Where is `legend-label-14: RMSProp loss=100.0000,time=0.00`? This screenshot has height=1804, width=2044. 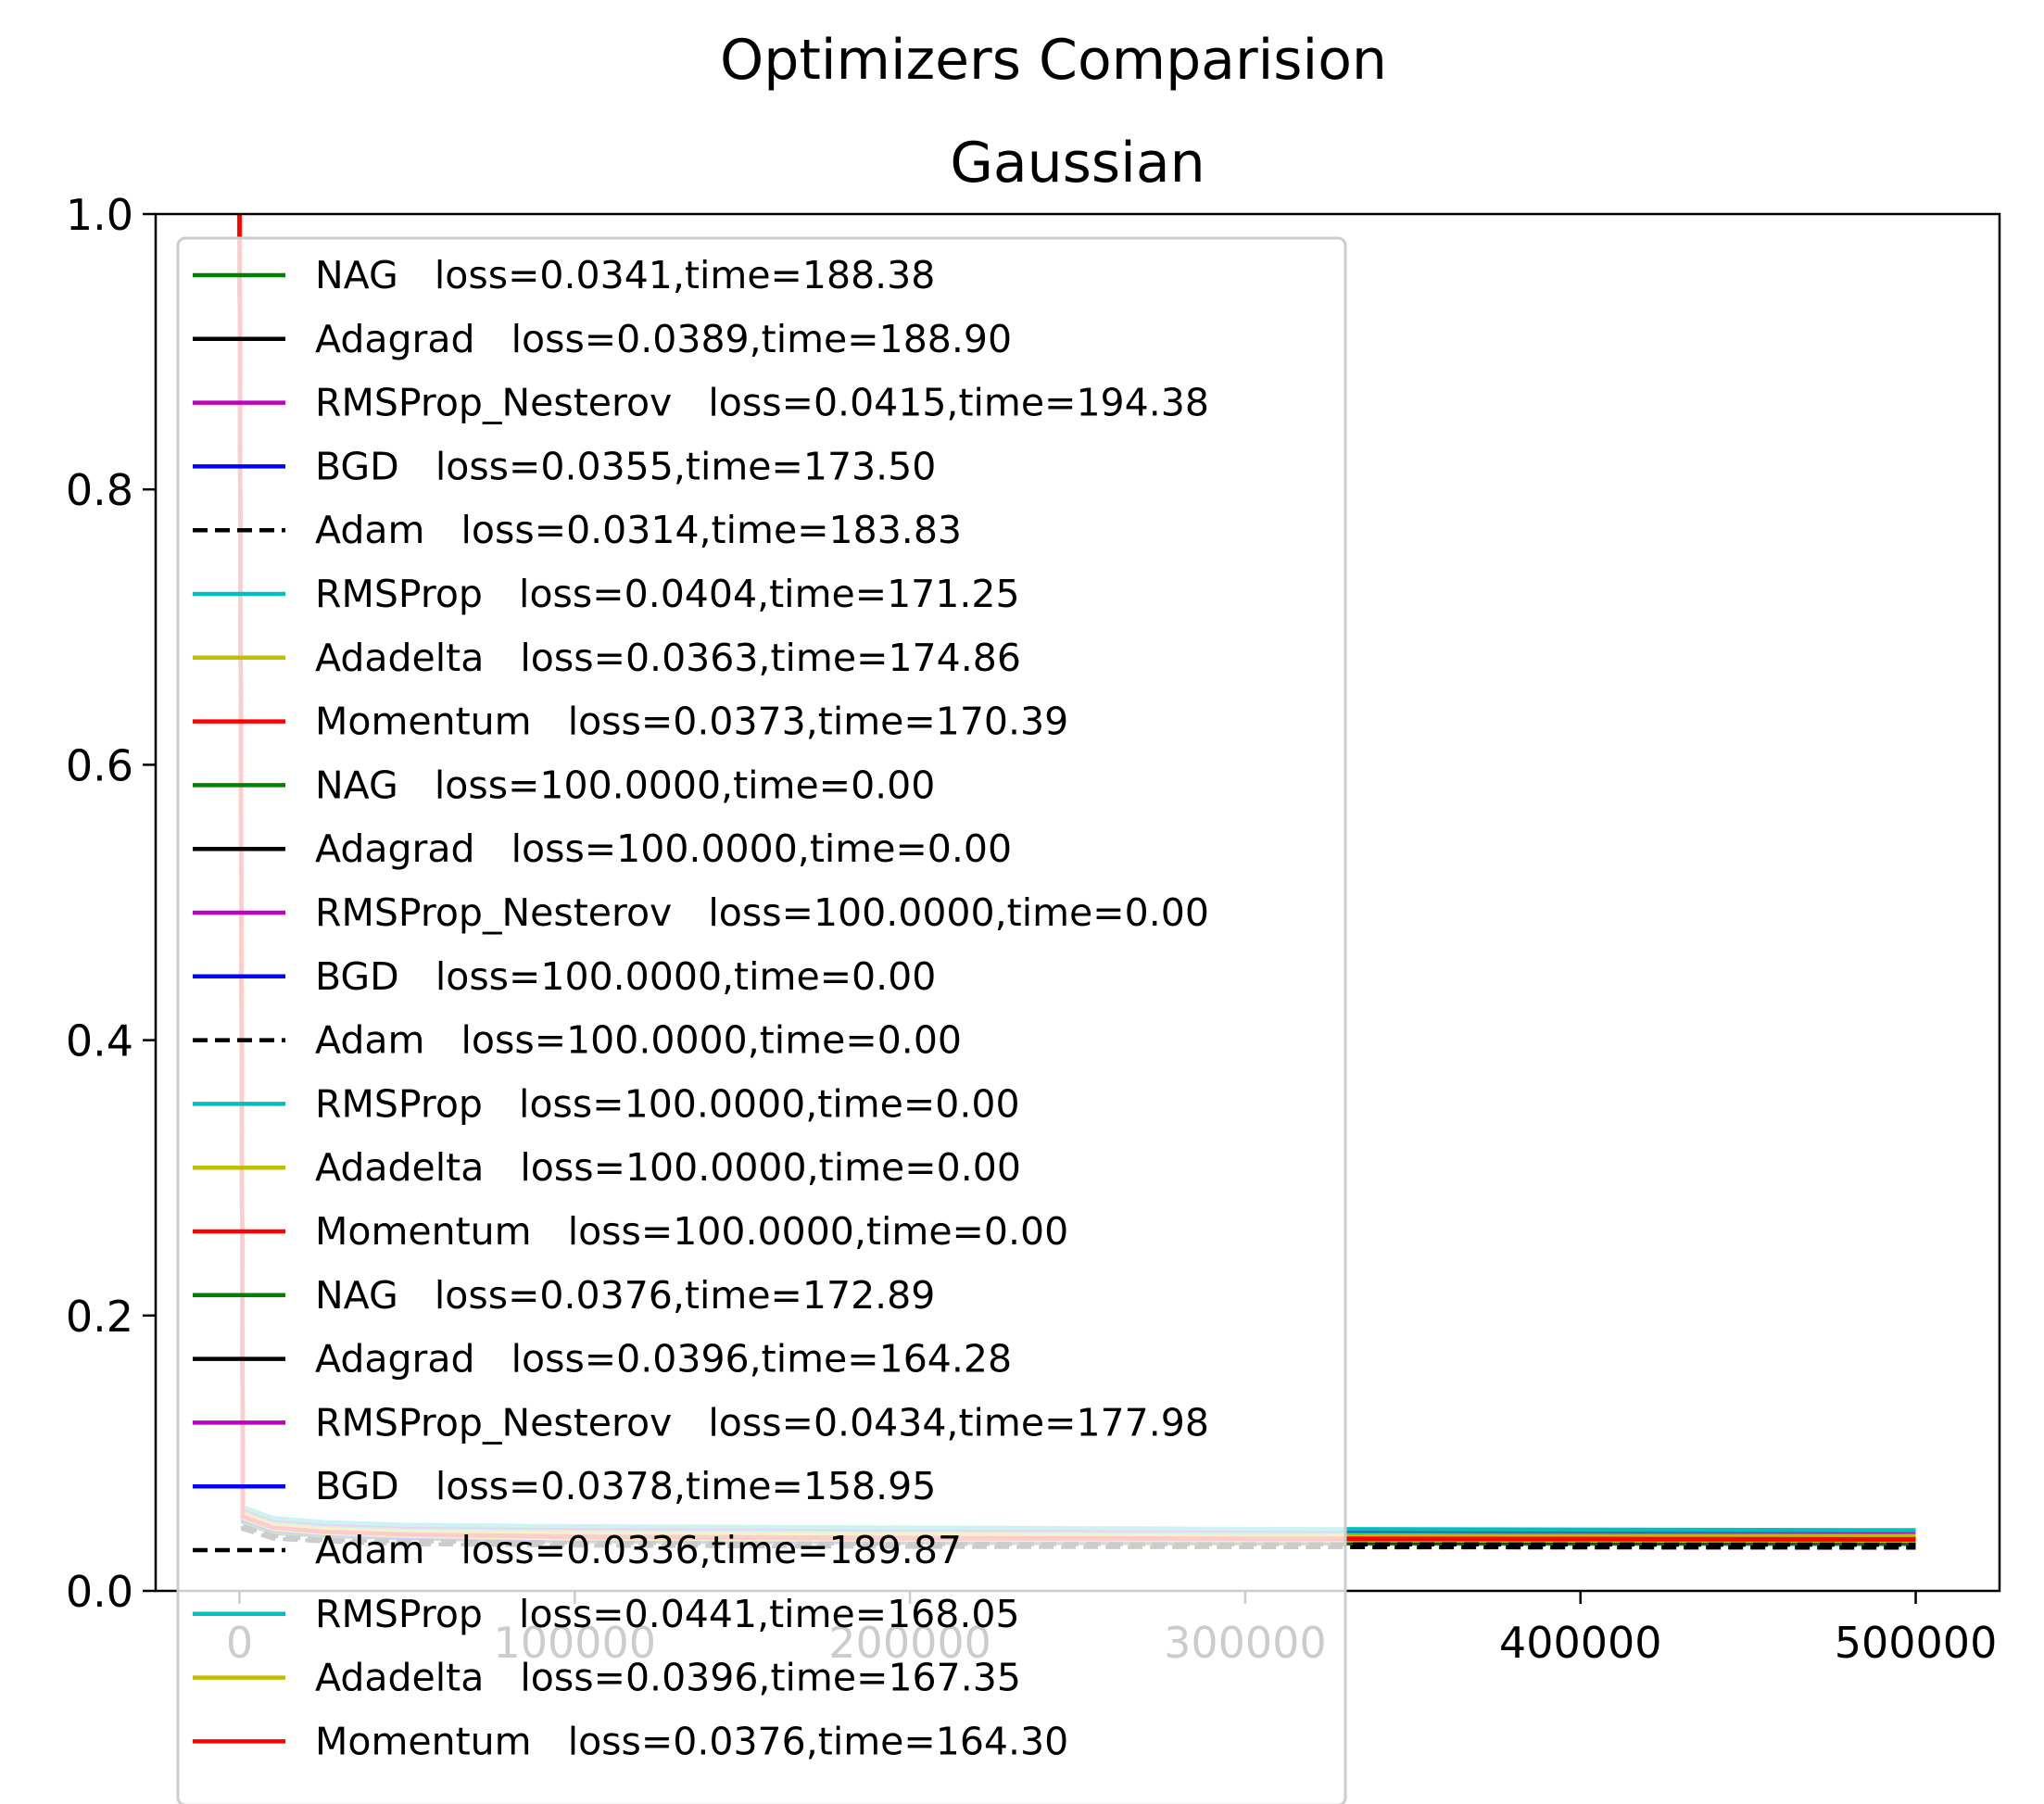
legend-label-14: RMSProp loss=100.0000,time=0.00 is located at coordinates (667, 1104).